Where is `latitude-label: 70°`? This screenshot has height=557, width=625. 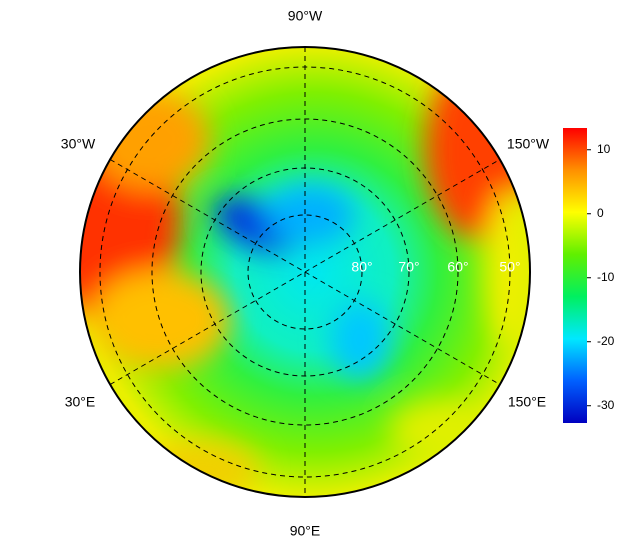 latitude-label: 70° is located at coordinates (408, 267).